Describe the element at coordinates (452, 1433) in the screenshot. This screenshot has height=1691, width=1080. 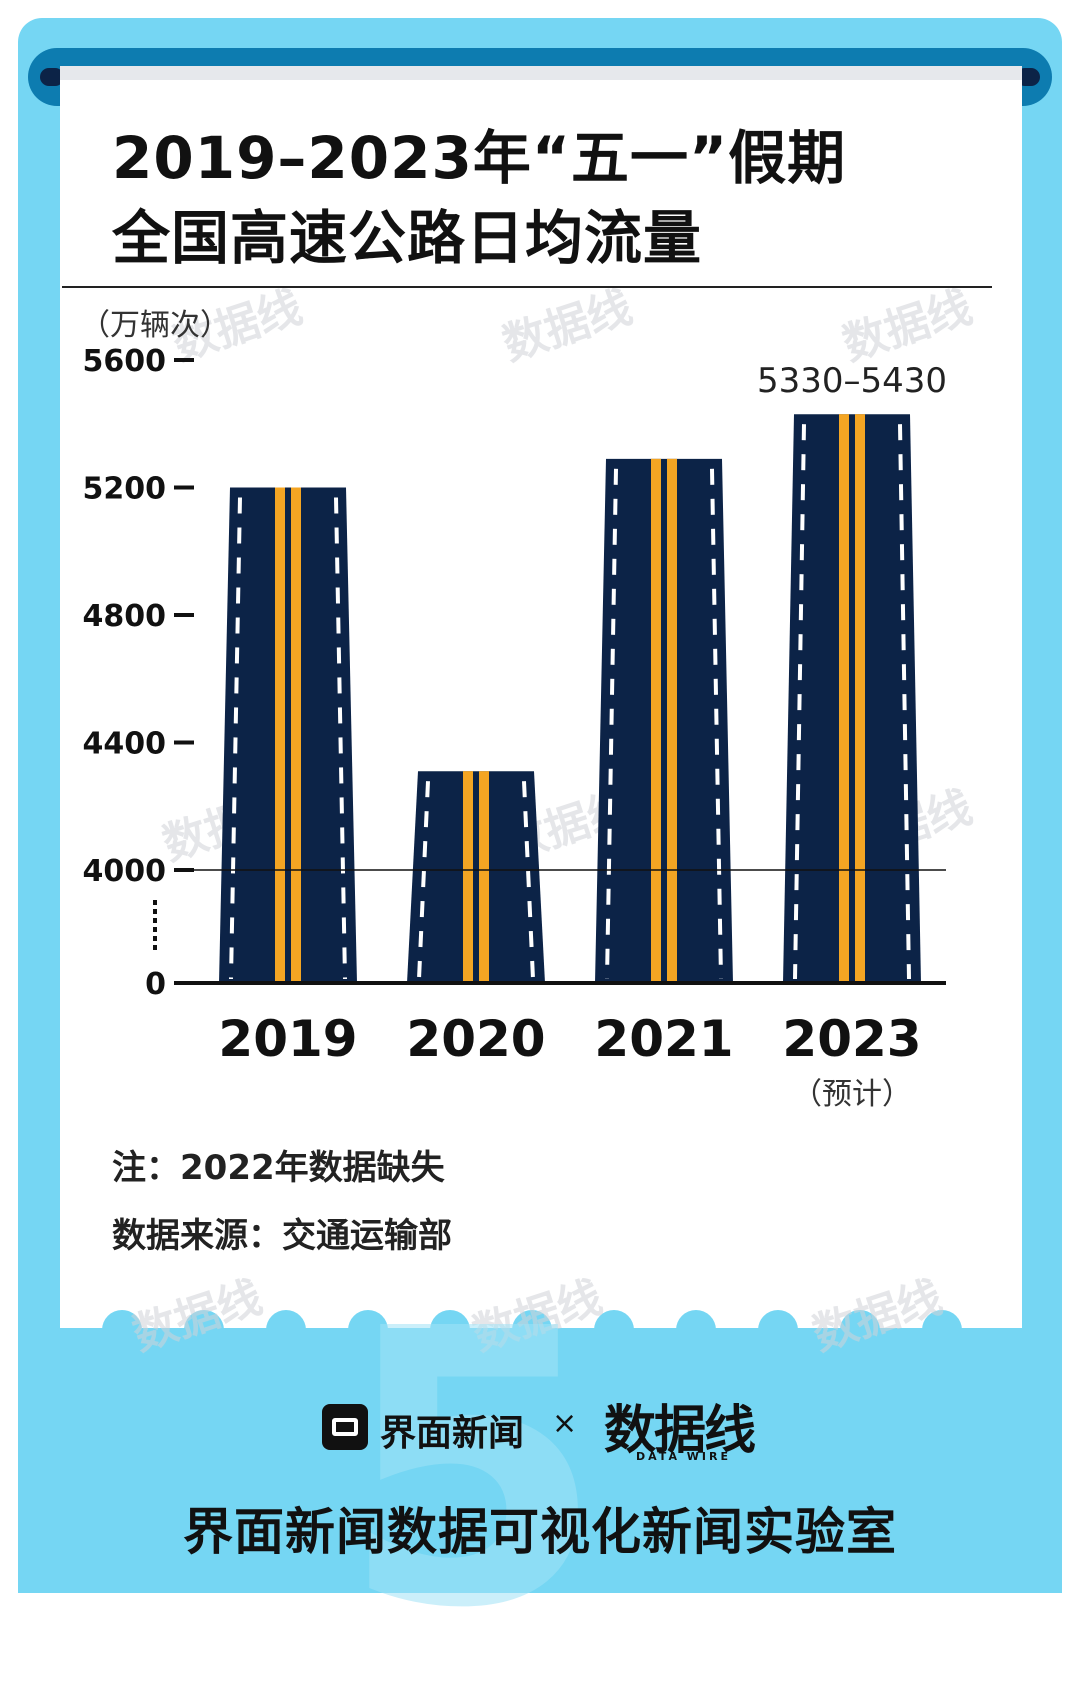
I see `brand-name: 界面新闻` at that location.